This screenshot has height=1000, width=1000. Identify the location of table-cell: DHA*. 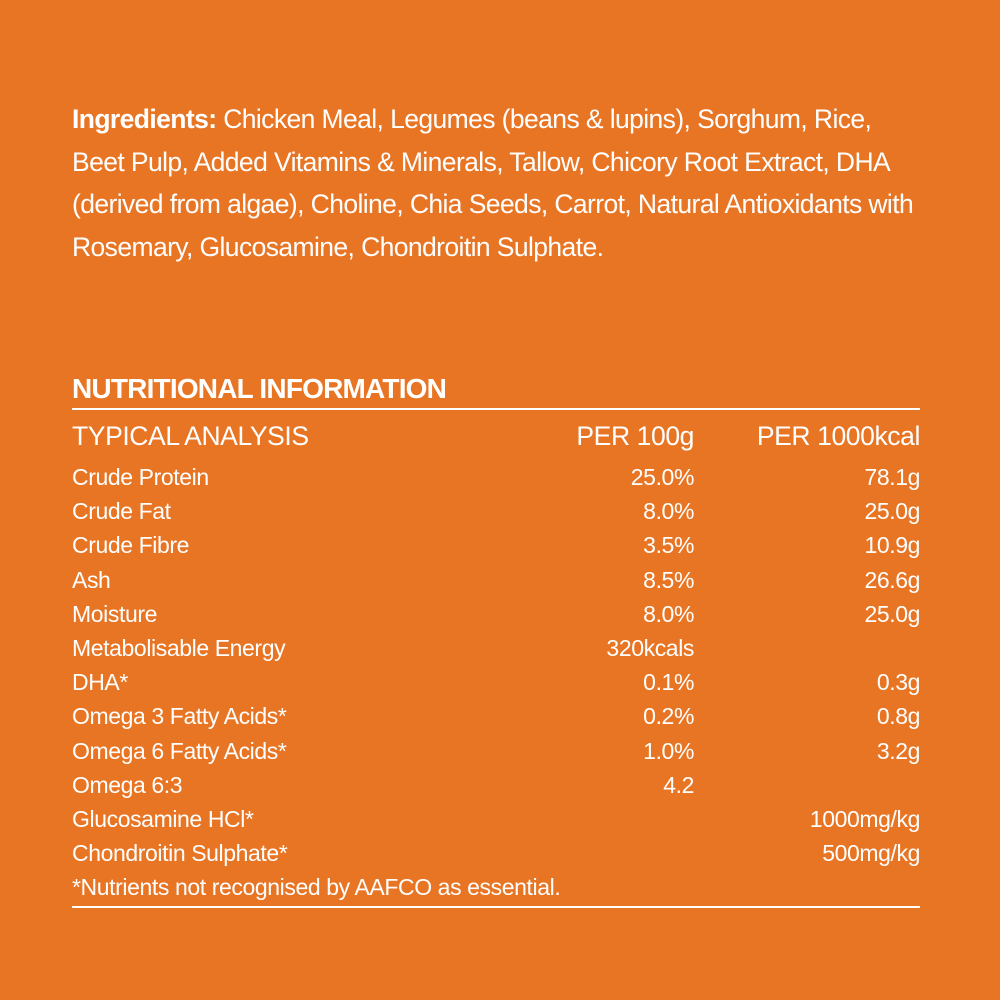
(100, 682).